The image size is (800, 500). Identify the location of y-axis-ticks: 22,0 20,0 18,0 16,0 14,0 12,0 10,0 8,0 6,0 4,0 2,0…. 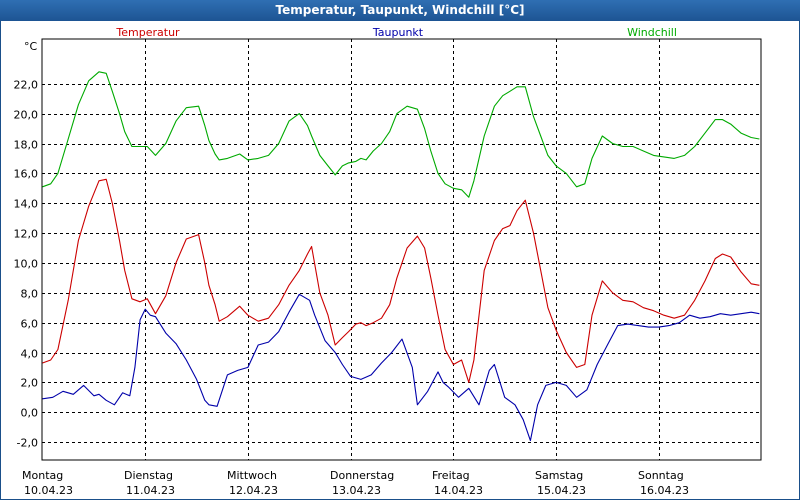
(26, 264).